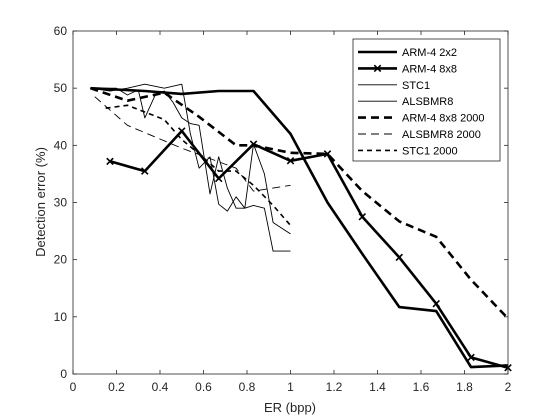 This screenshot has height=420, width=560. I want to click on x-tick-label: 1.4, so click(377, 387).